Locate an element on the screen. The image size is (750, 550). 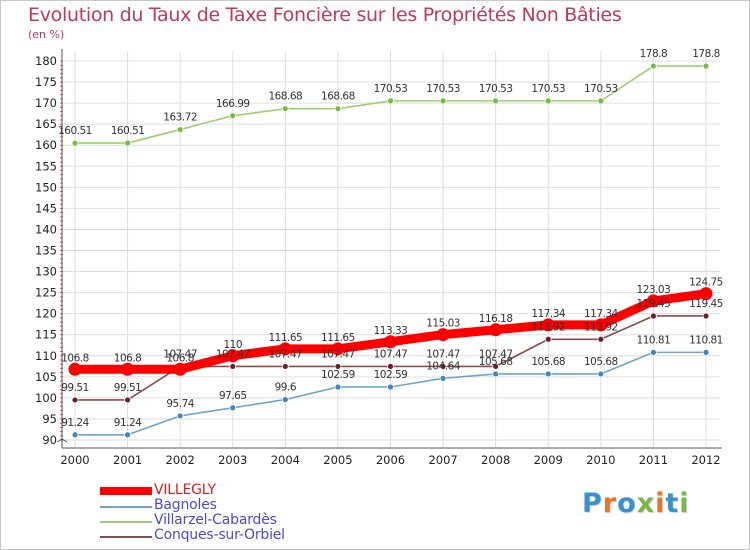
y-tick-label: 105 is located at coordinates (46, 377).